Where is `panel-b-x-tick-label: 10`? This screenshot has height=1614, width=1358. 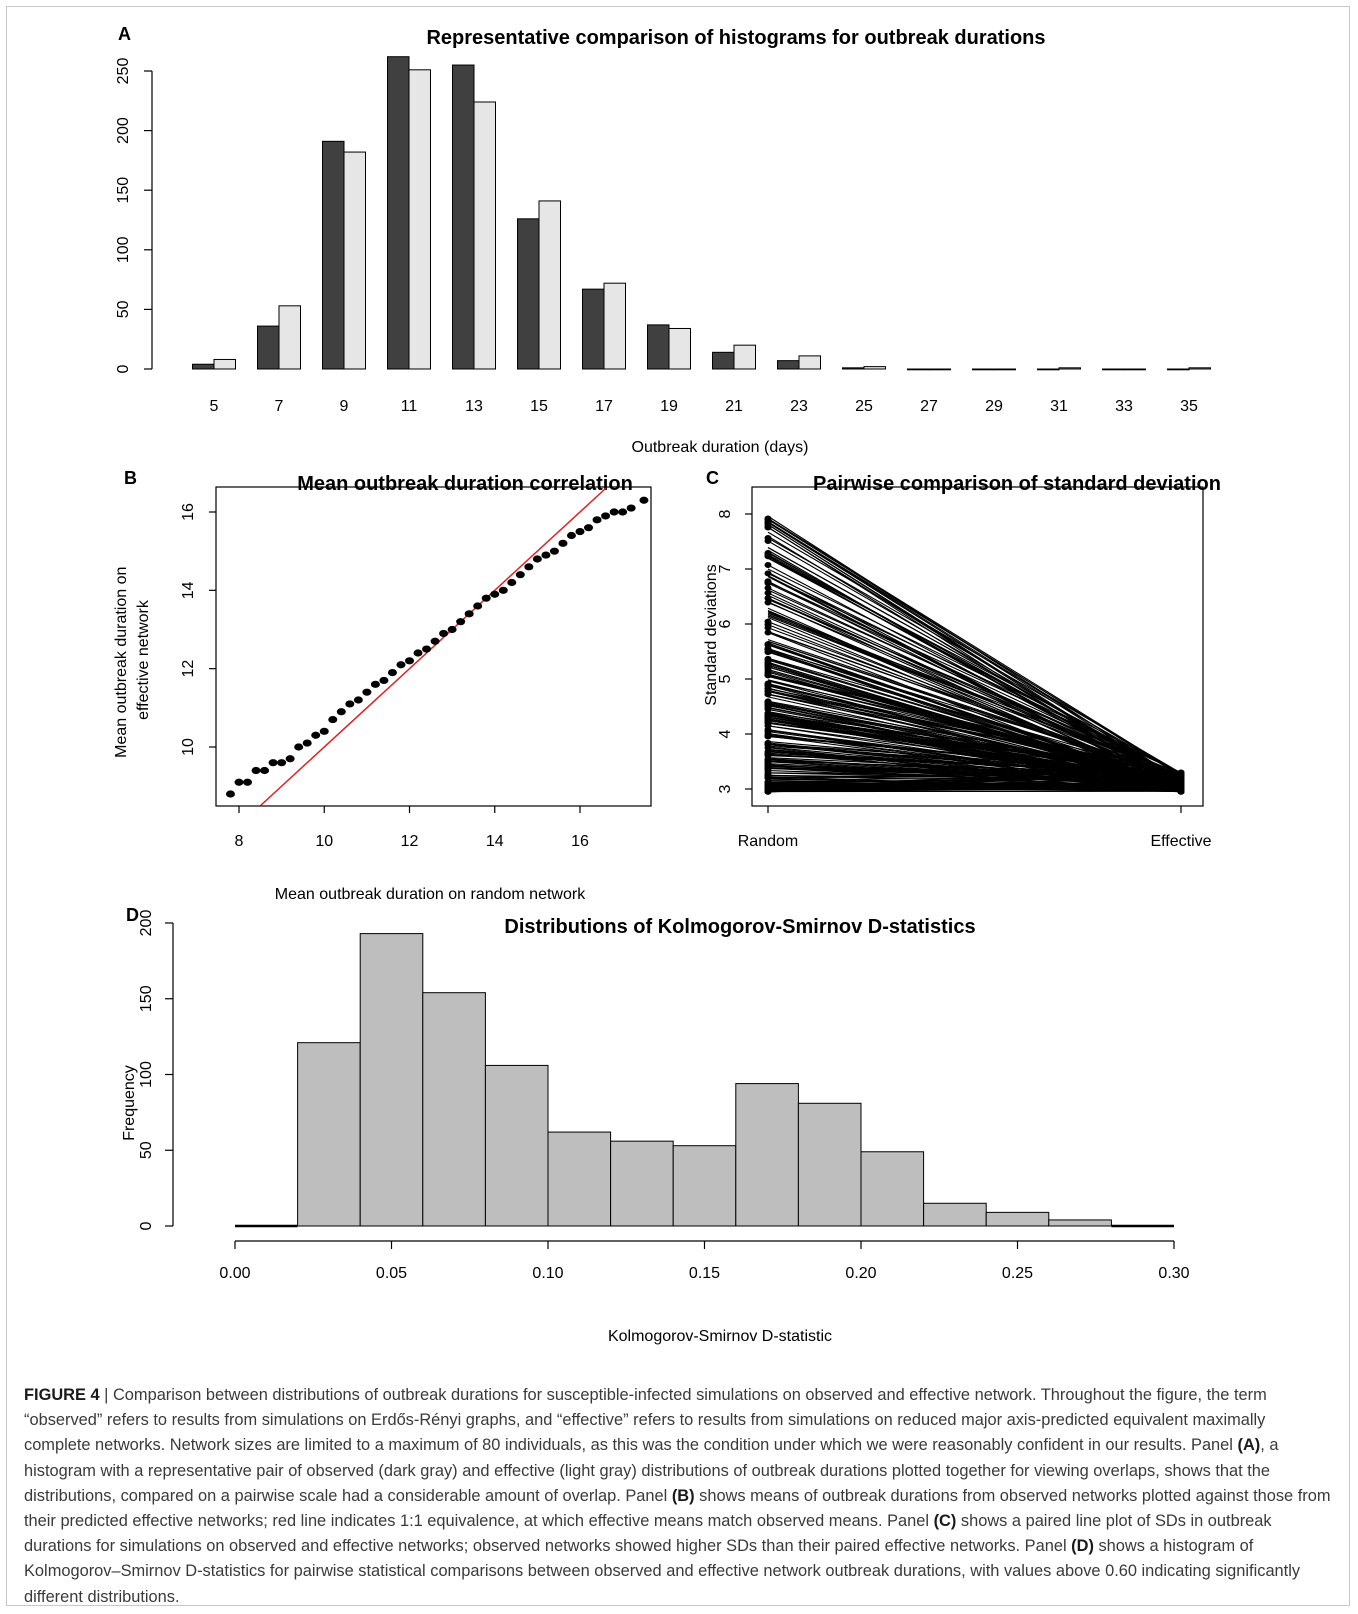 panel-b-x-tick-label: 10 is located at coordinates (324, 841).